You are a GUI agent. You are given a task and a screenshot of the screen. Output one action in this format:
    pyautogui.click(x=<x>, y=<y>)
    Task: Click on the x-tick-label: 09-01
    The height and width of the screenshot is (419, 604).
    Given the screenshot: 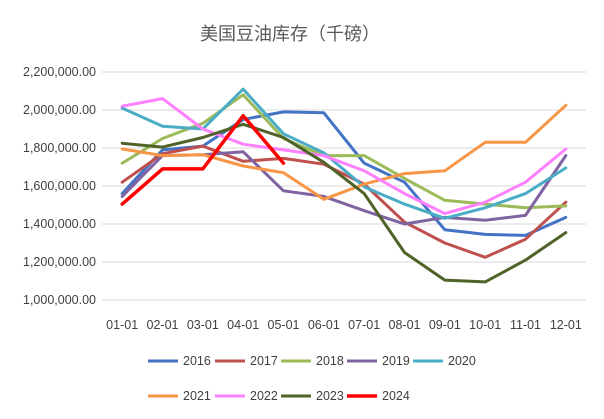 What is the action you would take?
    pyautogui.click(x=445, y=325)
    